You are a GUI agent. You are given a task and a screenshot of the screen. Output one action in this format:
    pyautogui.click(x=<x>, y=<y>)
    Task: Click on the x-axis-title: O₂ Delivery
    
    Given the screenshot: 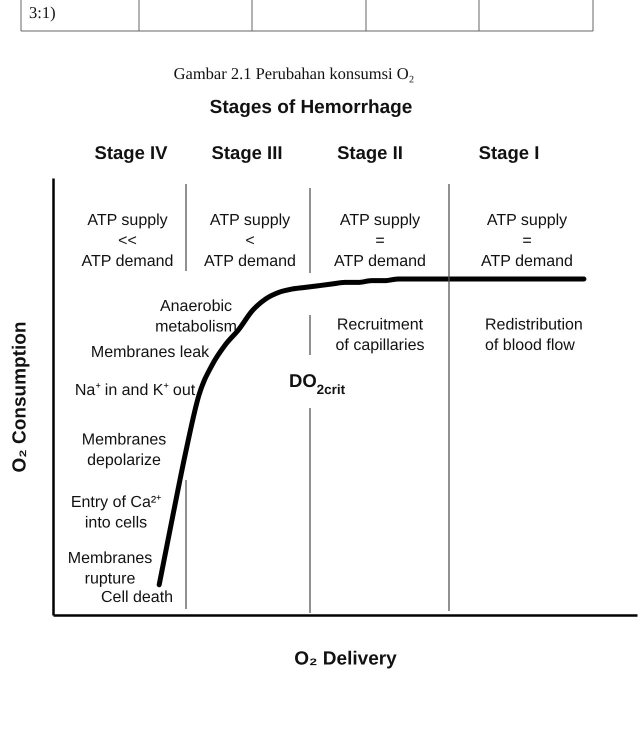 What is the action you would take?
    pyautogui.click(x=346, y=659)
    